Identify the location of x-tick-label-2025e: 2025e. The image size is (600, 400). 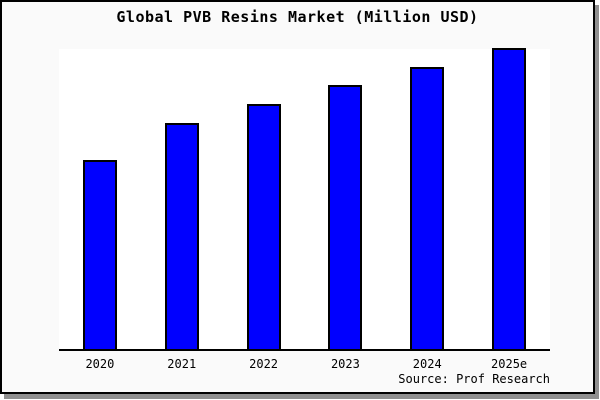
(509, 364).